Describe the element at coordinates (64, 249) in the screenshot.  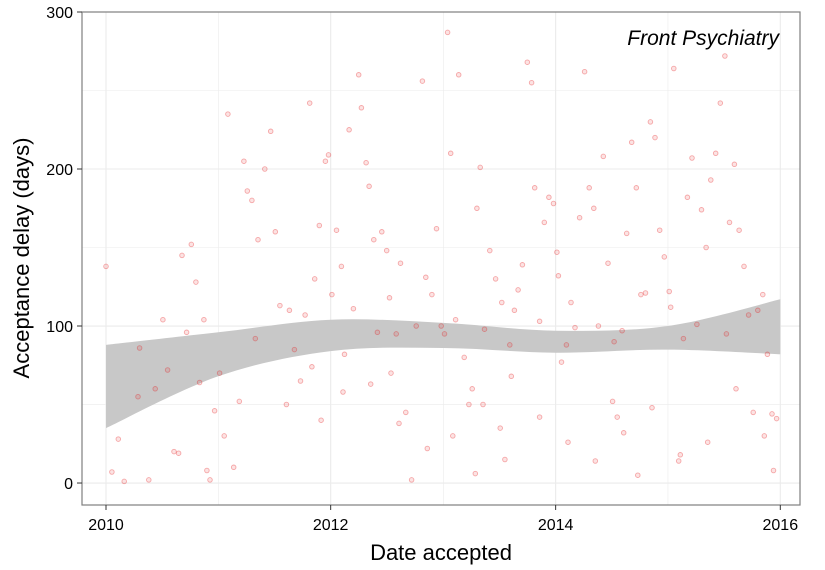
I see `y-axis-ticks: 0 100 200 300` at that location.